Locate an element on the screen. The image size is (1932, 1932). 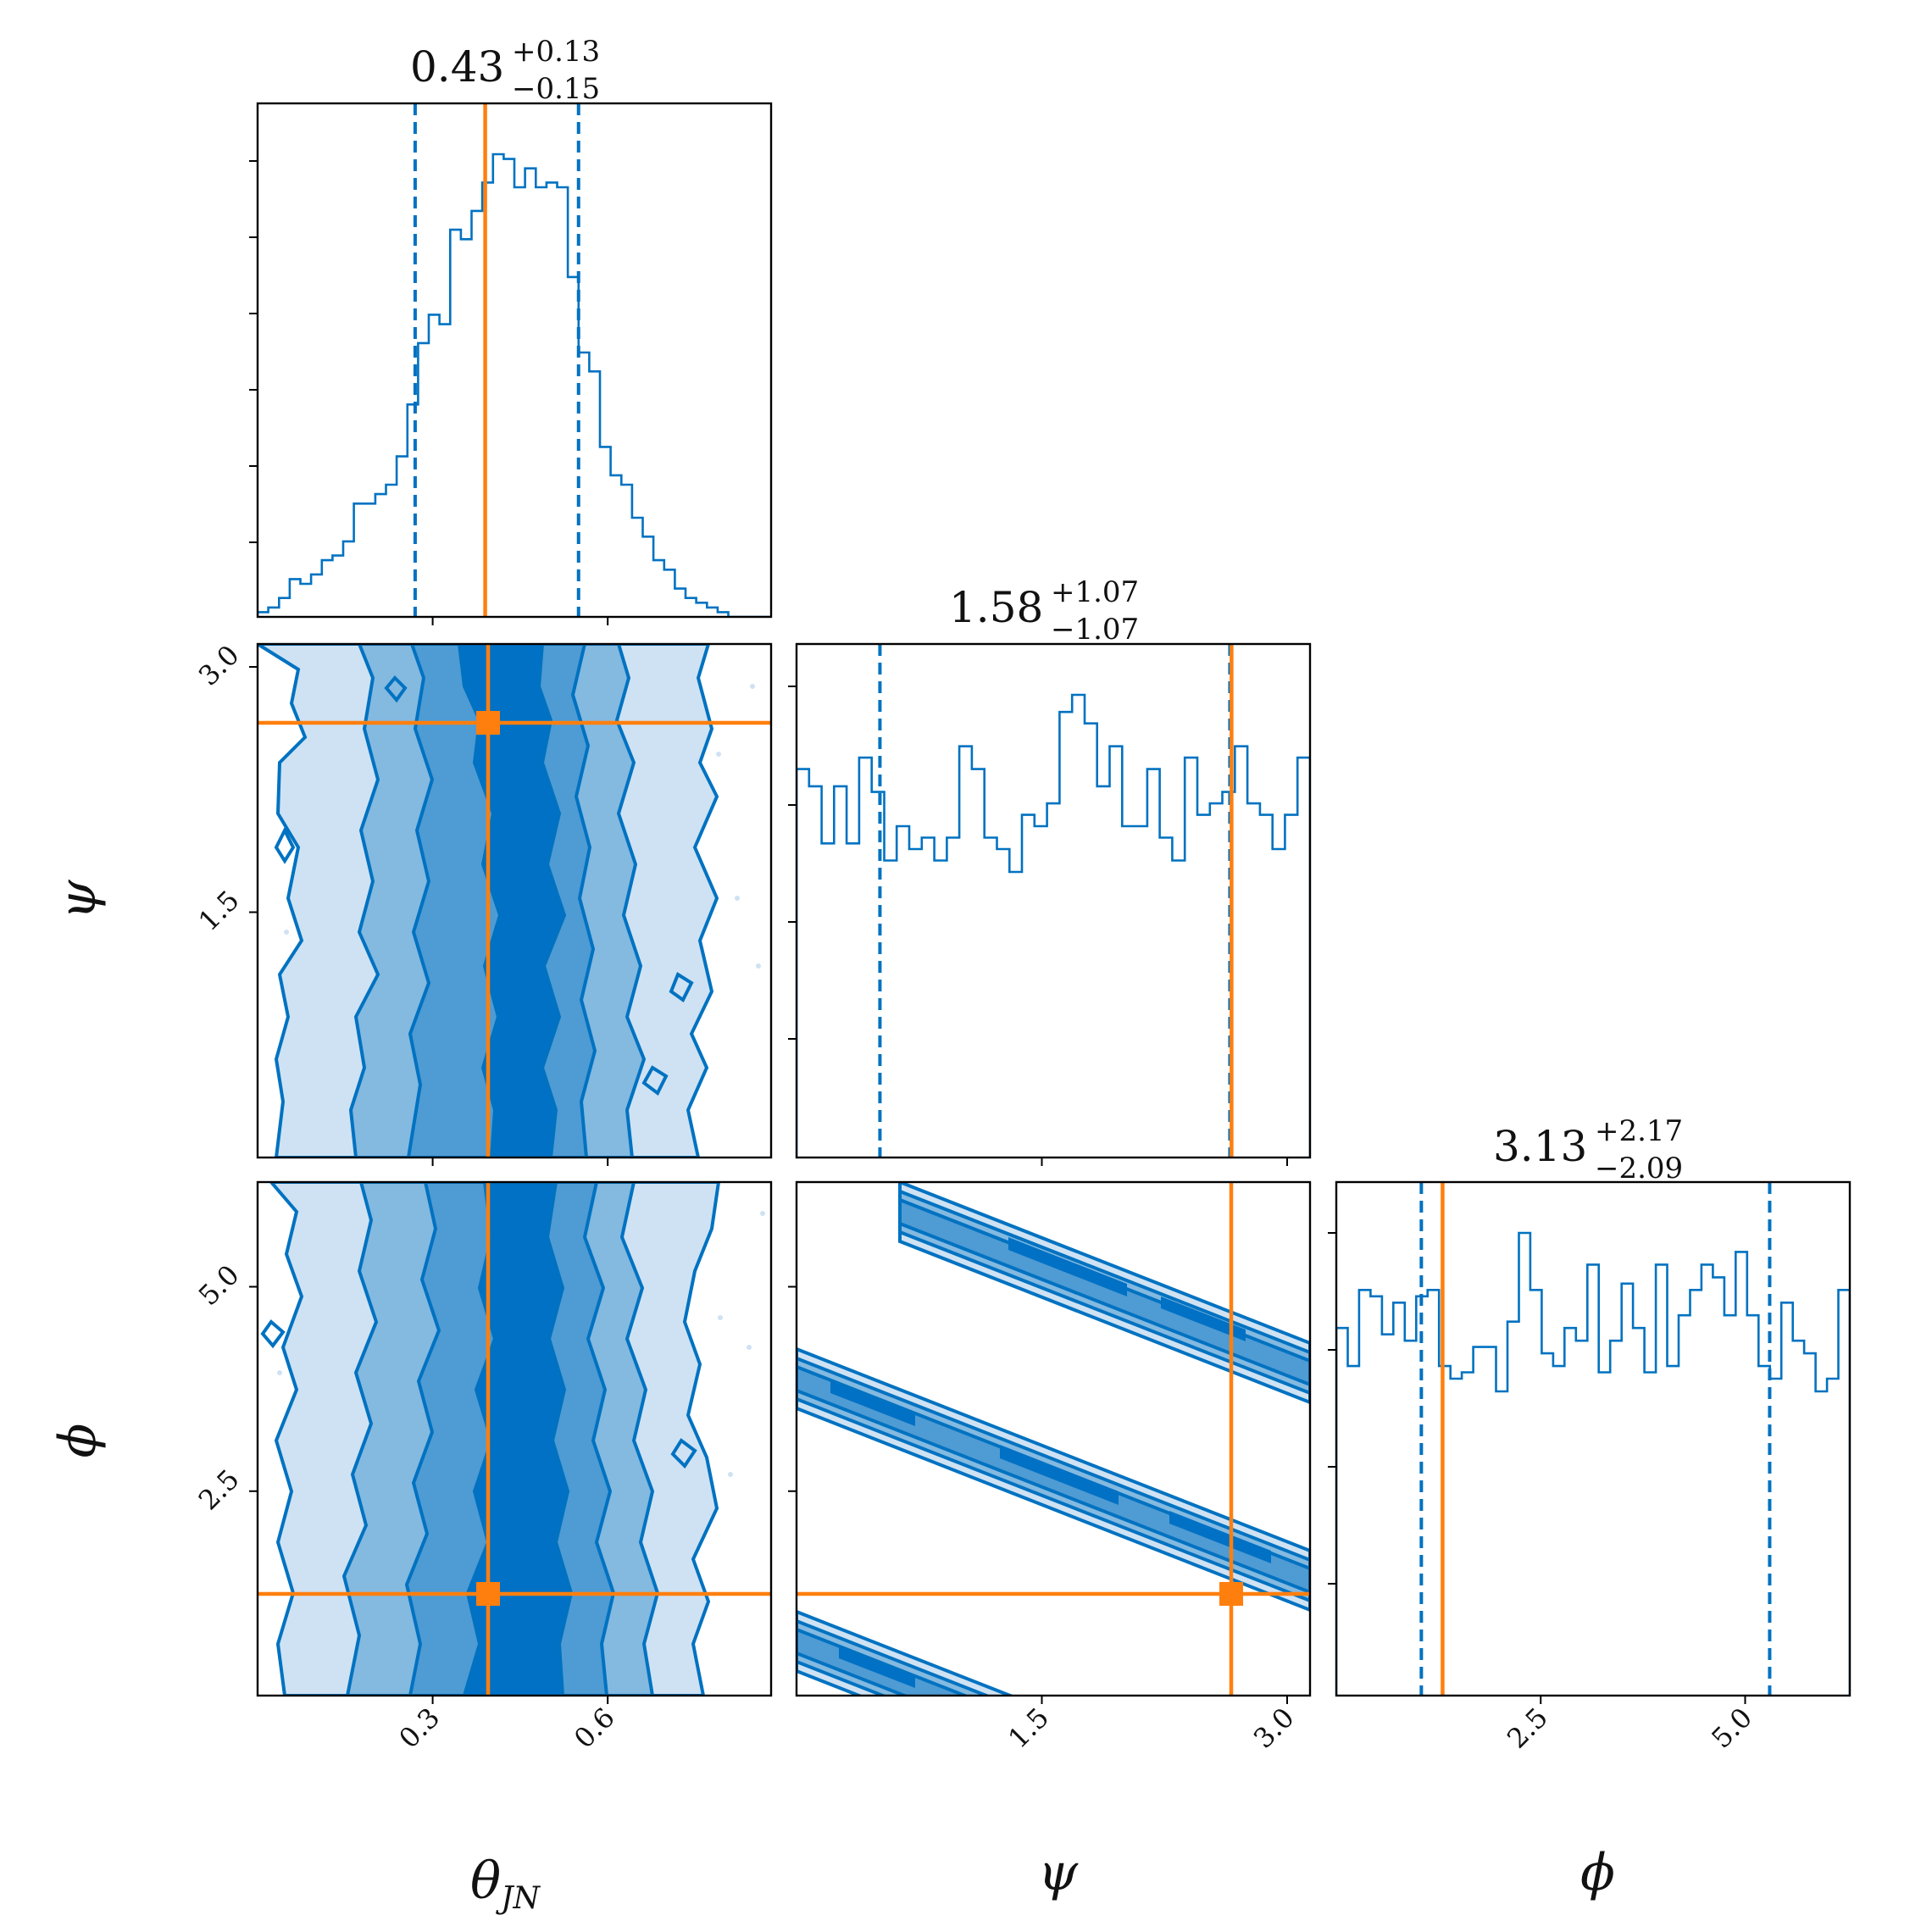
scatter-points is located at coordinates (522, 898).